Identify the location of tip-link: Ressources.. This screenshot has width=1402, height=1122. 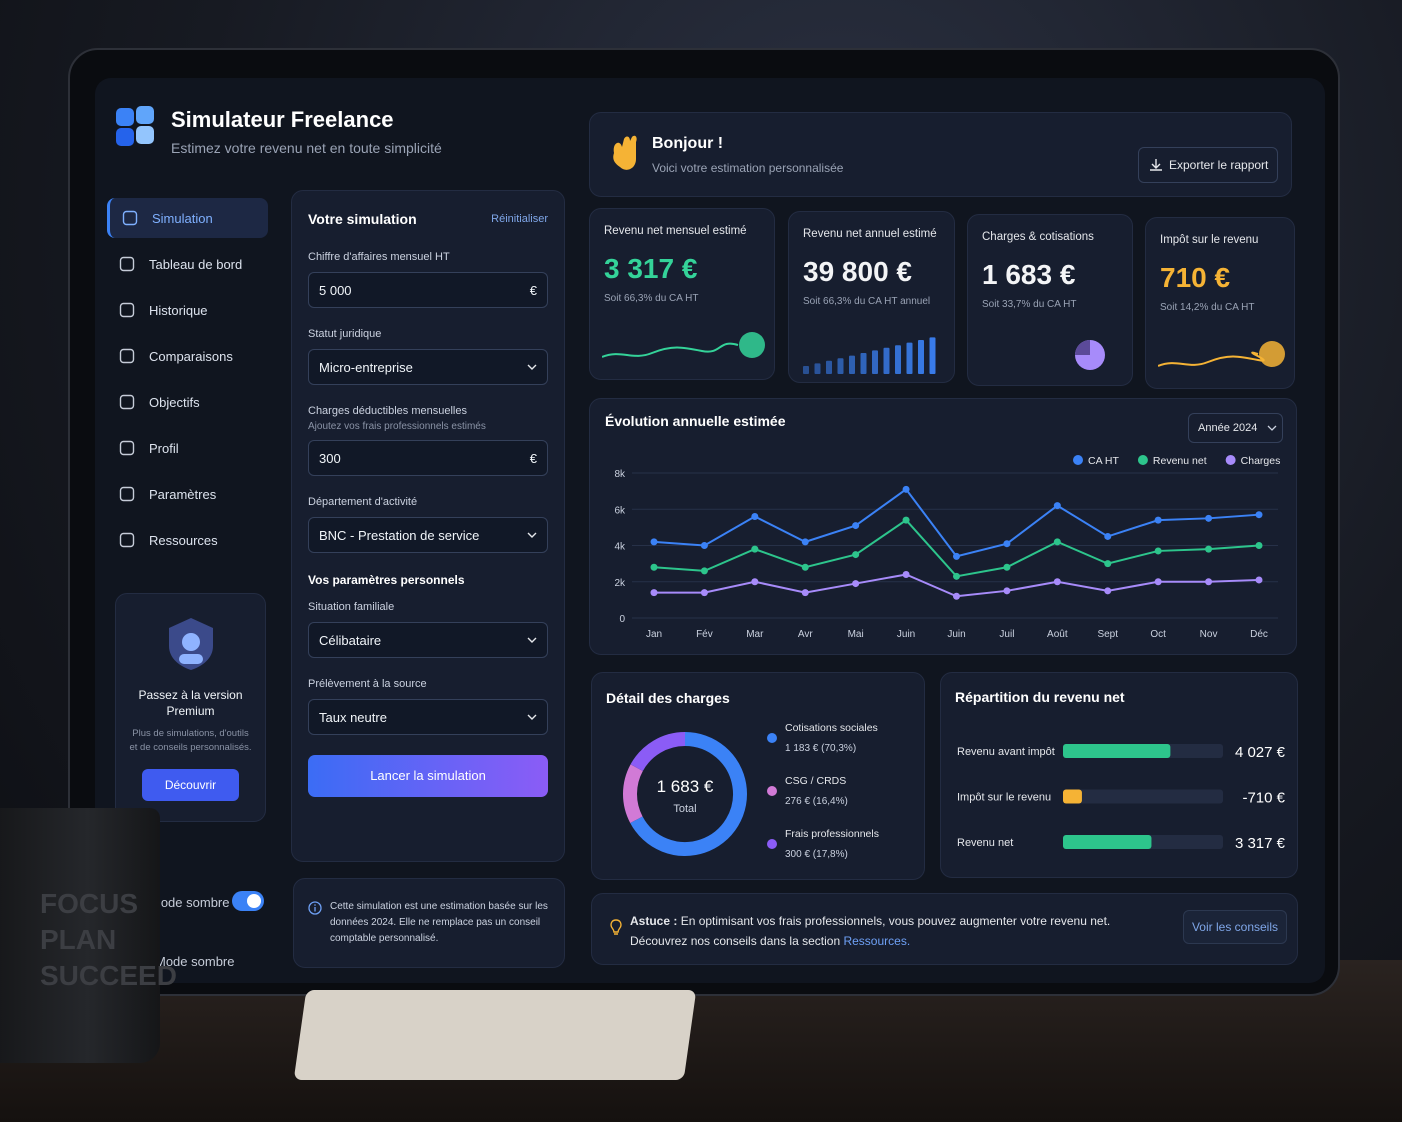
(877, 941).